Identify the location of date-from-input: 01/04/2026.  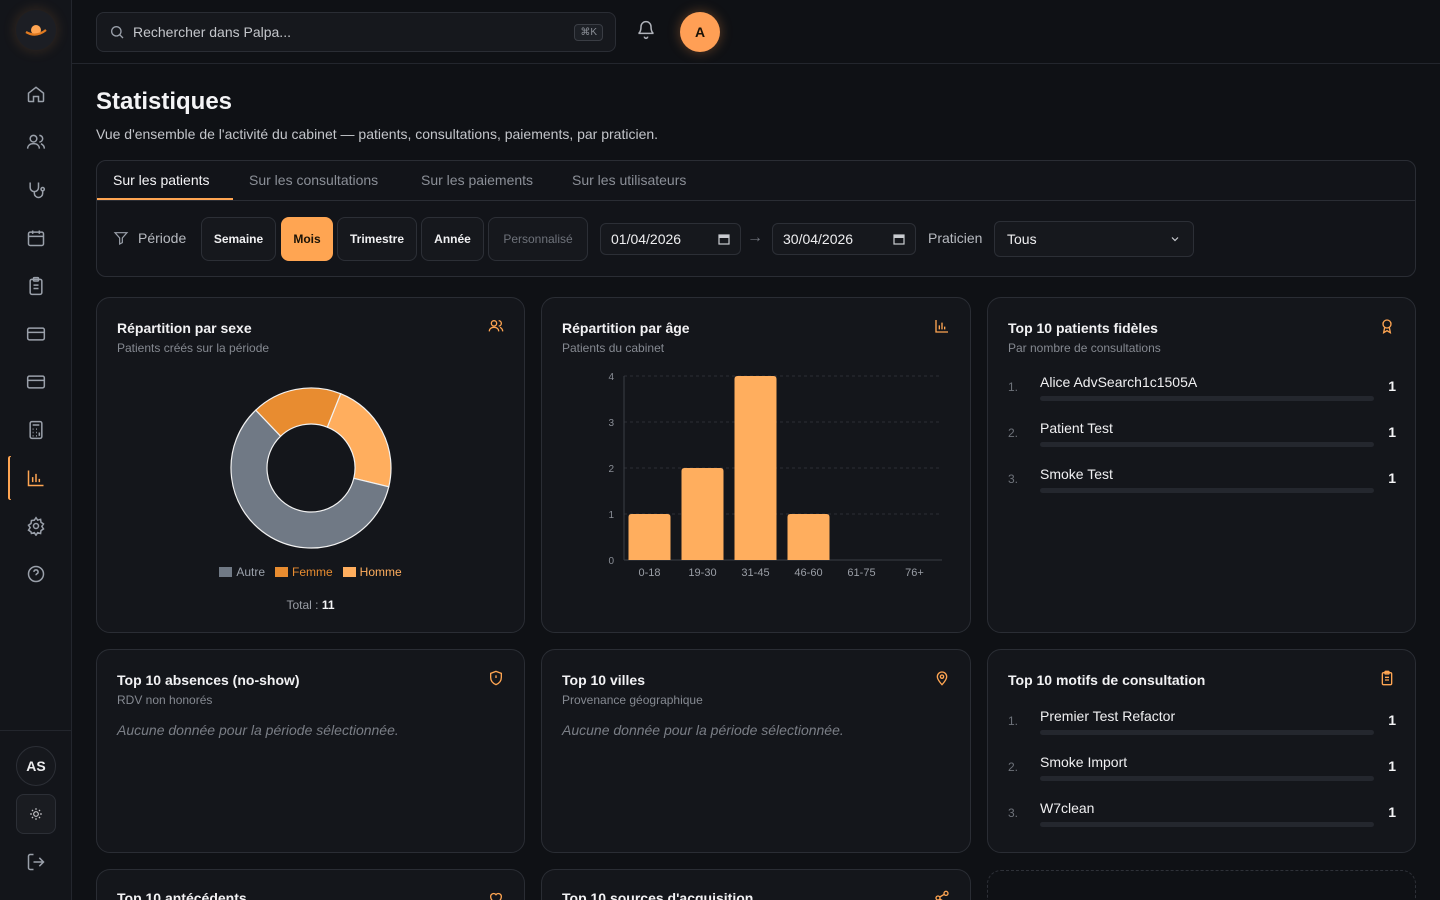
(670, 239).